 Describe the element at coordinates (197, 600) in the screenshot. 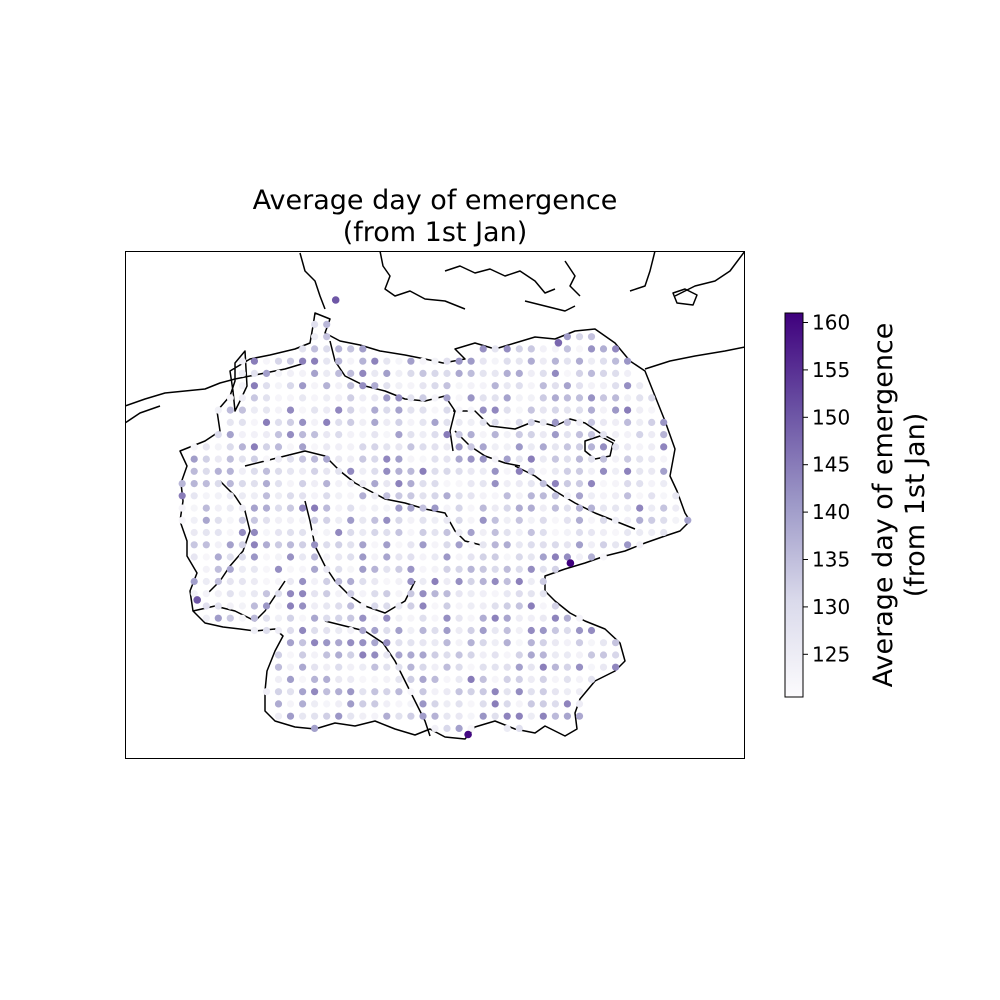

I see `notable-grid-point` at that location.